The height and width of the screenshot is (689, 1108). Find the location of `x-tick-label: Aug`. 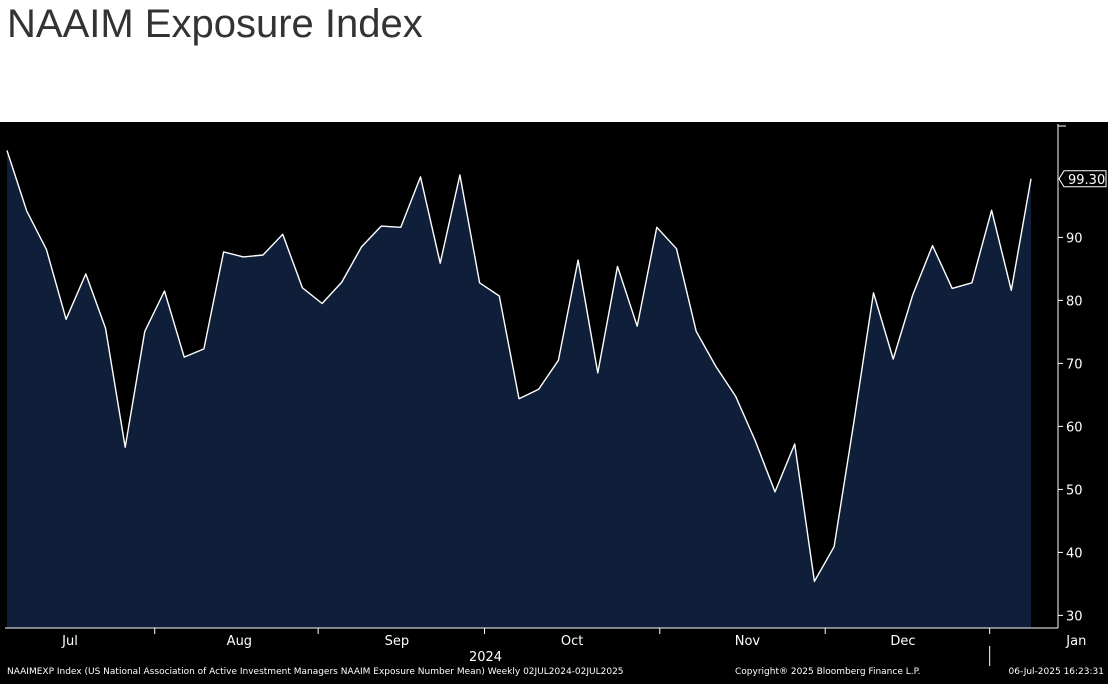

x-tick-label: Aug is located at coordinates (239, 641).